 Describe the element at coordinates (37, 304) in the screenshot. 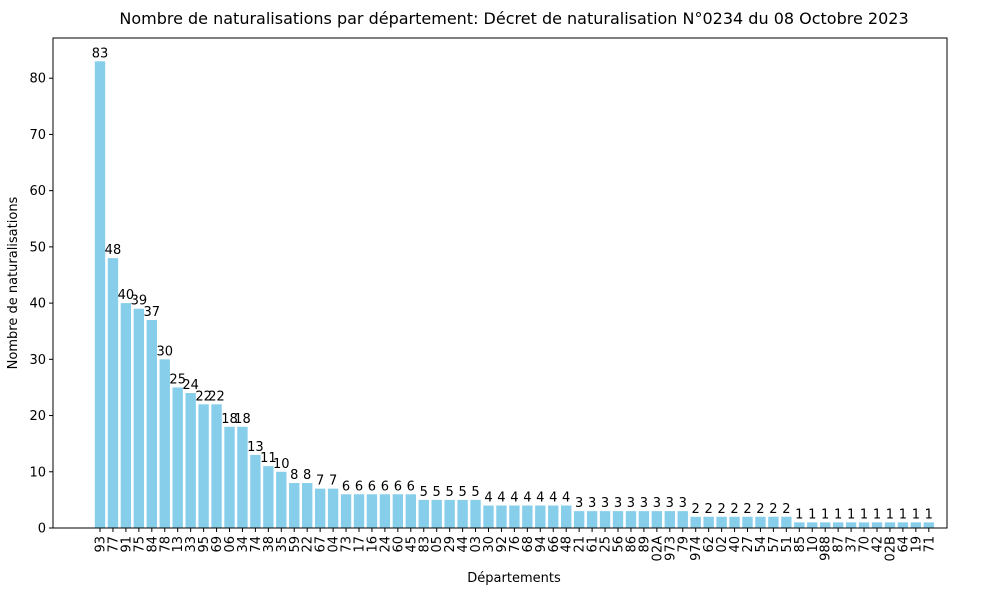

I see `y-tick-label: 40` at that location.